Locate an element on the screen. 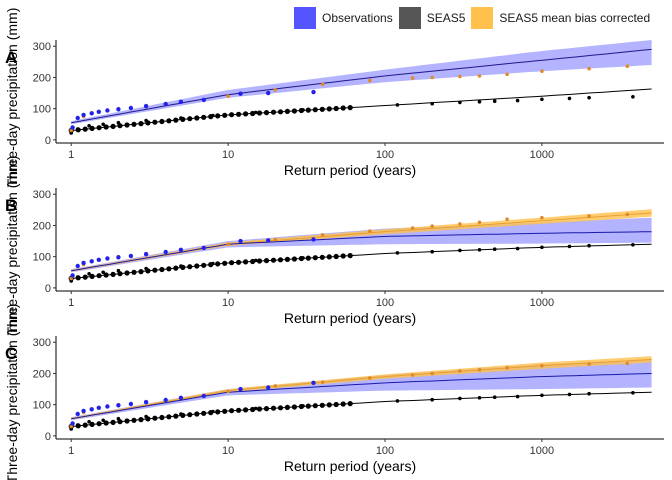 The height and width of the screenshot is (480, 672). bias-corrected-band is located at coordinates (361, 240).